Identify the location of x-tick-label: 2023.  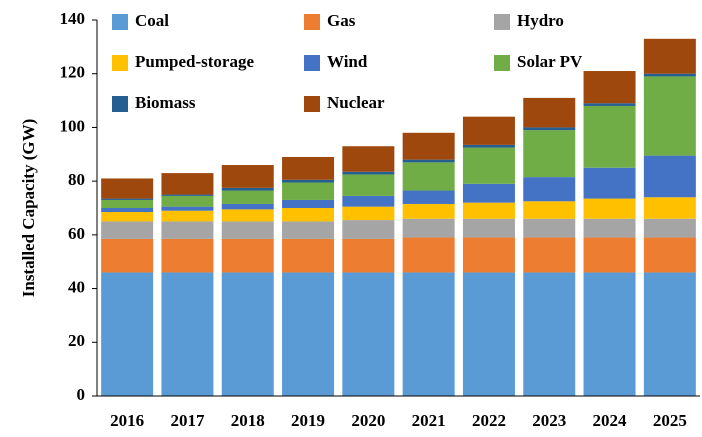
(549, 420).